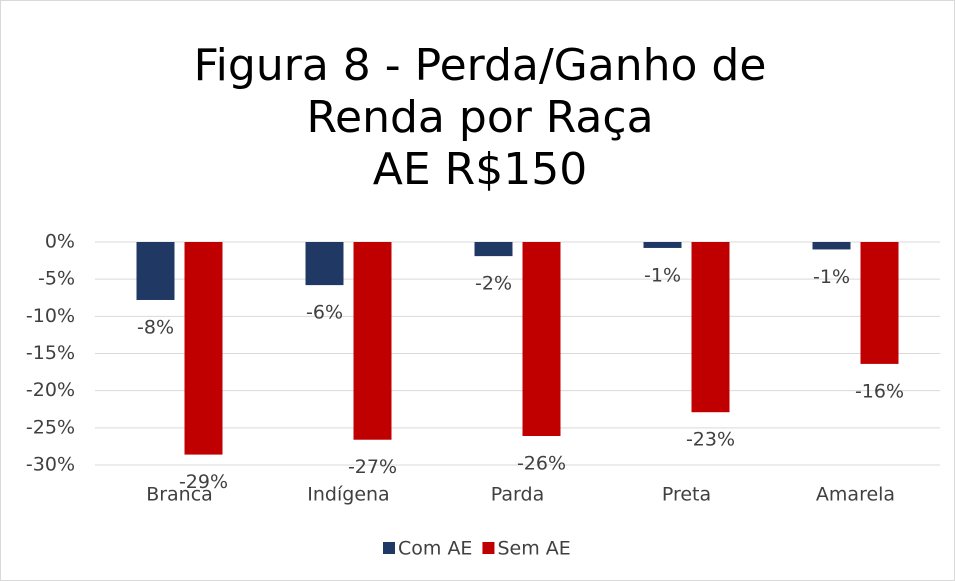  What do you see at coordinates (372, 467) in the screenshot?
I see `data-label: -27%` at bounding box center [372, 467].